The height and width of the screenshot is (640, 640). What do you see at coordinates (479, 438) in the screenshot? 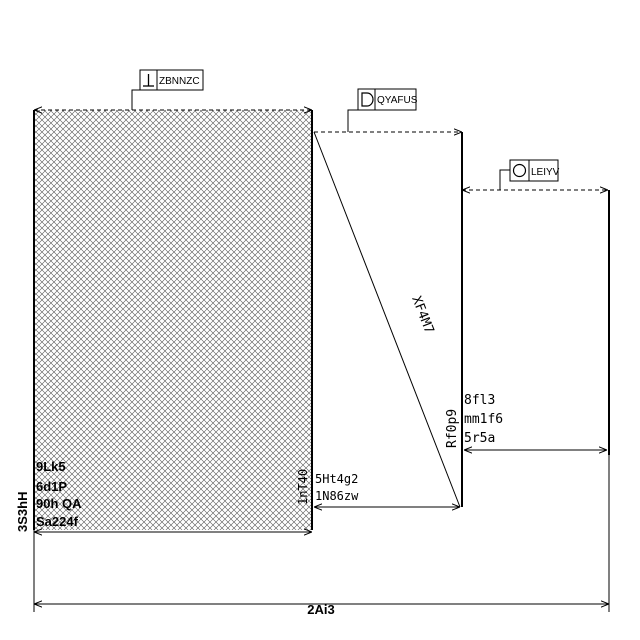
I see `right-note-3: 5r5a` at bounding box center [479, 438].